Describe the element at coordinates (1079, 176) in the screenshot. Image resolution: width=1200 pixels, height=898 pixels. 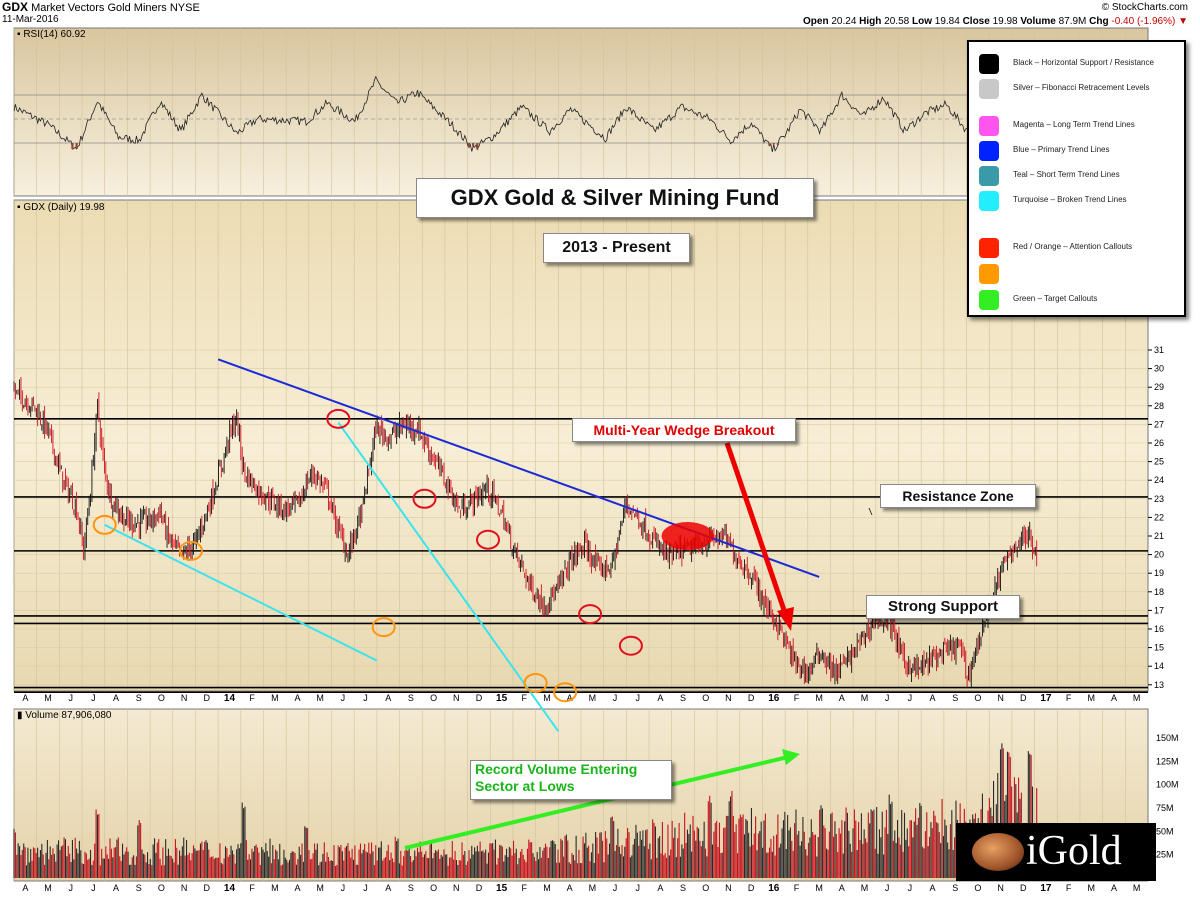
I see `legend-item: Teal – Short Term Trend Lines` at that location.